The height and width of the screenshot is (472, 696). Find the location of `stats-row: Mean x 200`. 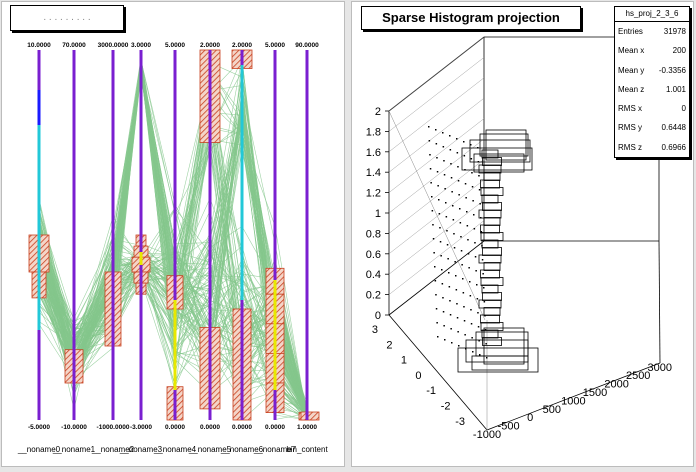

stats-row: Mean x 200 is located at coordinates (652, 50).